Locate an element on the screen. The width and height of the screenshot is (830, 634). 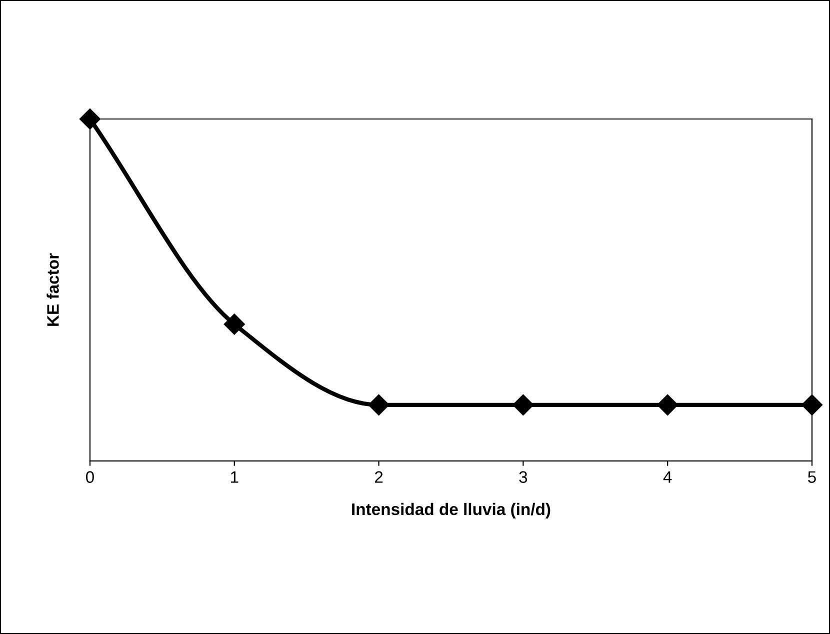
x-tick-label: 5 is located at coordinates (812, 477).